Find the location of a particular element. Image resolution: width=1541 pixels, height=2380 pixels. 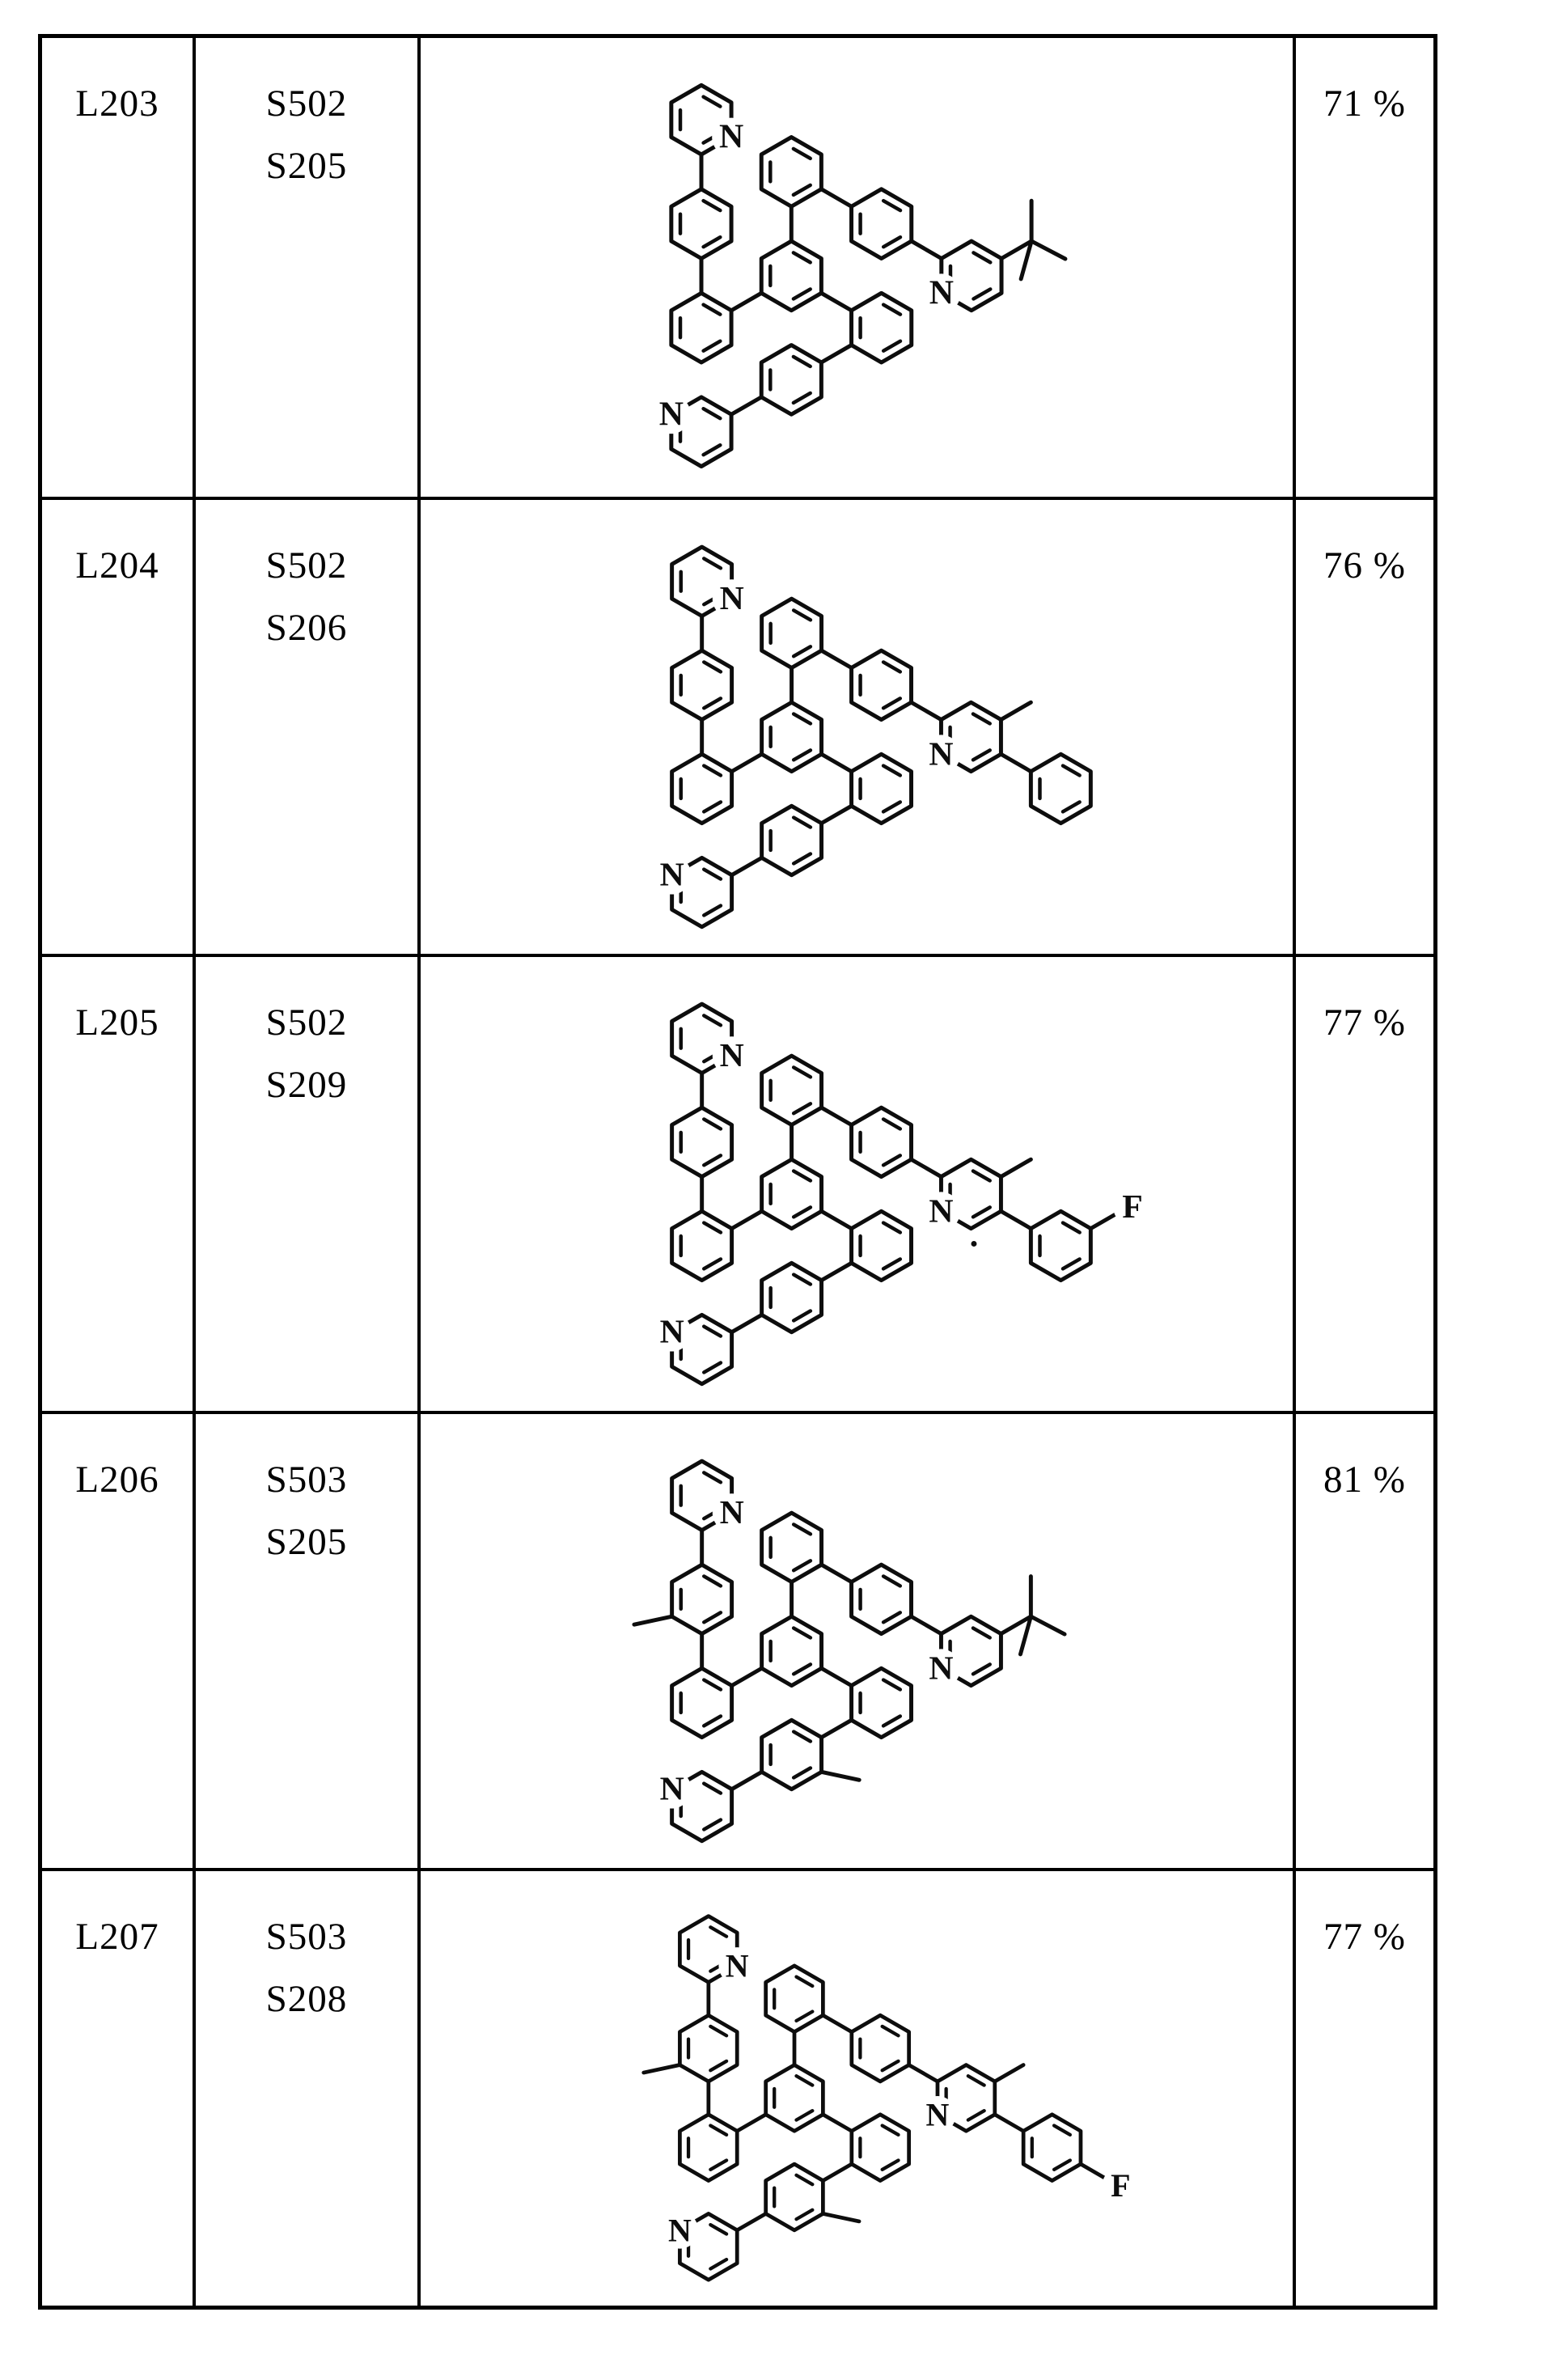

reactant-id: S205 is located at coordinates (306, 166).